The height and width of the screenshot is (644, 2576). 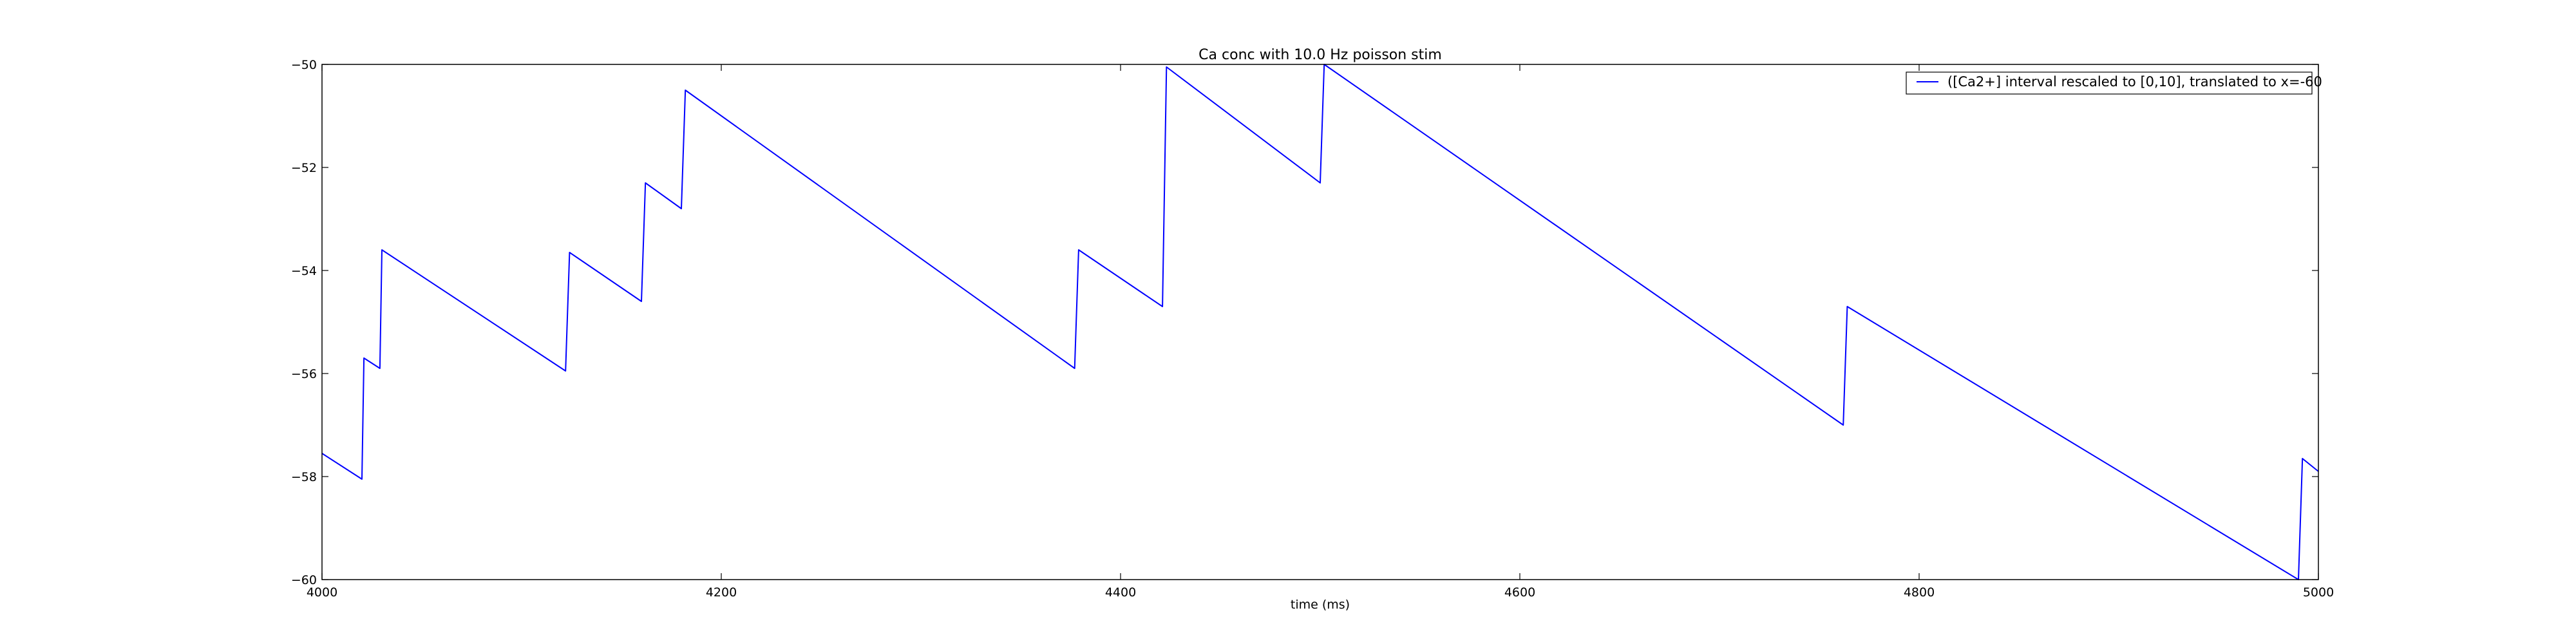 I want to click on y-tick-label: −56, so click(x=304, y=374).